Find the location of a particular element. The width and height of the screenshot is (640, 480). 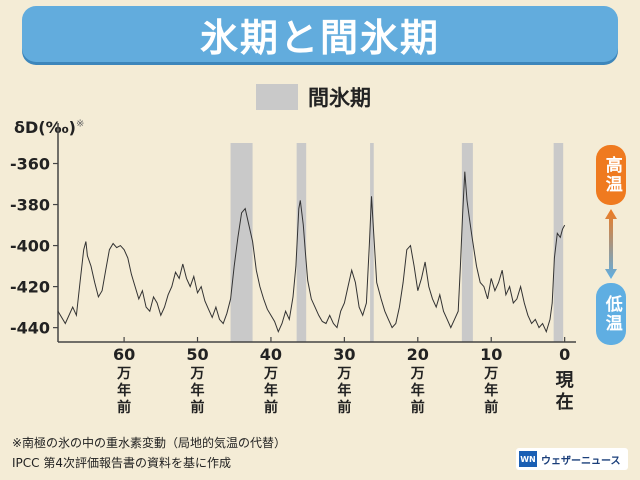

x-tick-label: 20 is located at coordinates (418, 354).